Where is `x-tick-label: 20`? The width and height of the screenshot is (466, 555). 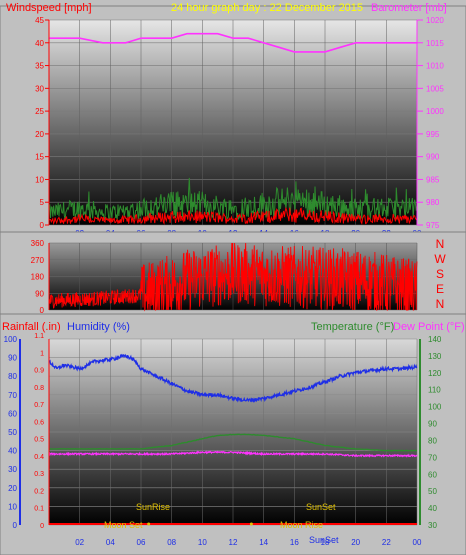
x-tick-label: 20 is located at coordinates (355, 542).